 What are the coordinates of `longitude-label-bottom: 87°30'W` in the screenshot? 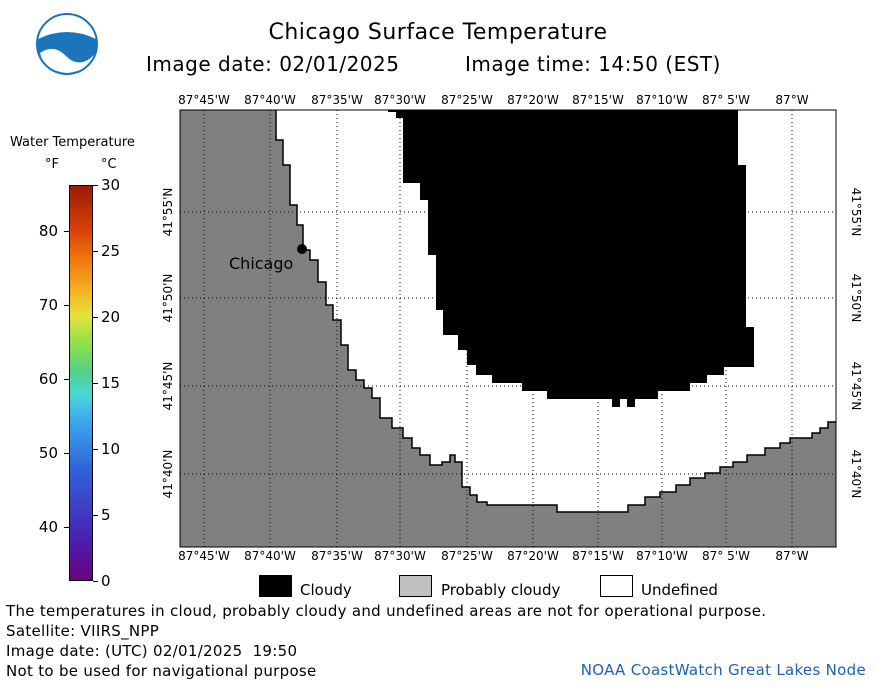 It's located at (400, 556).